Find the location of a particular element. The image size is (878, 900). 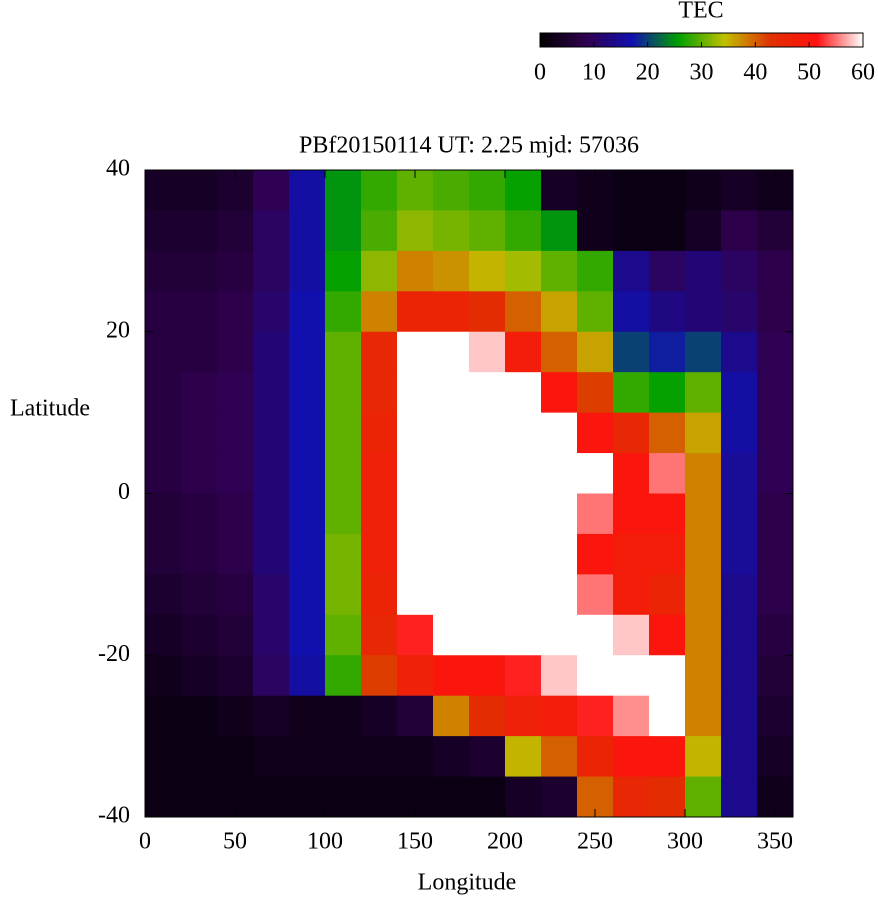

x-tick-label: 100 is located at coordinates (325, 842).